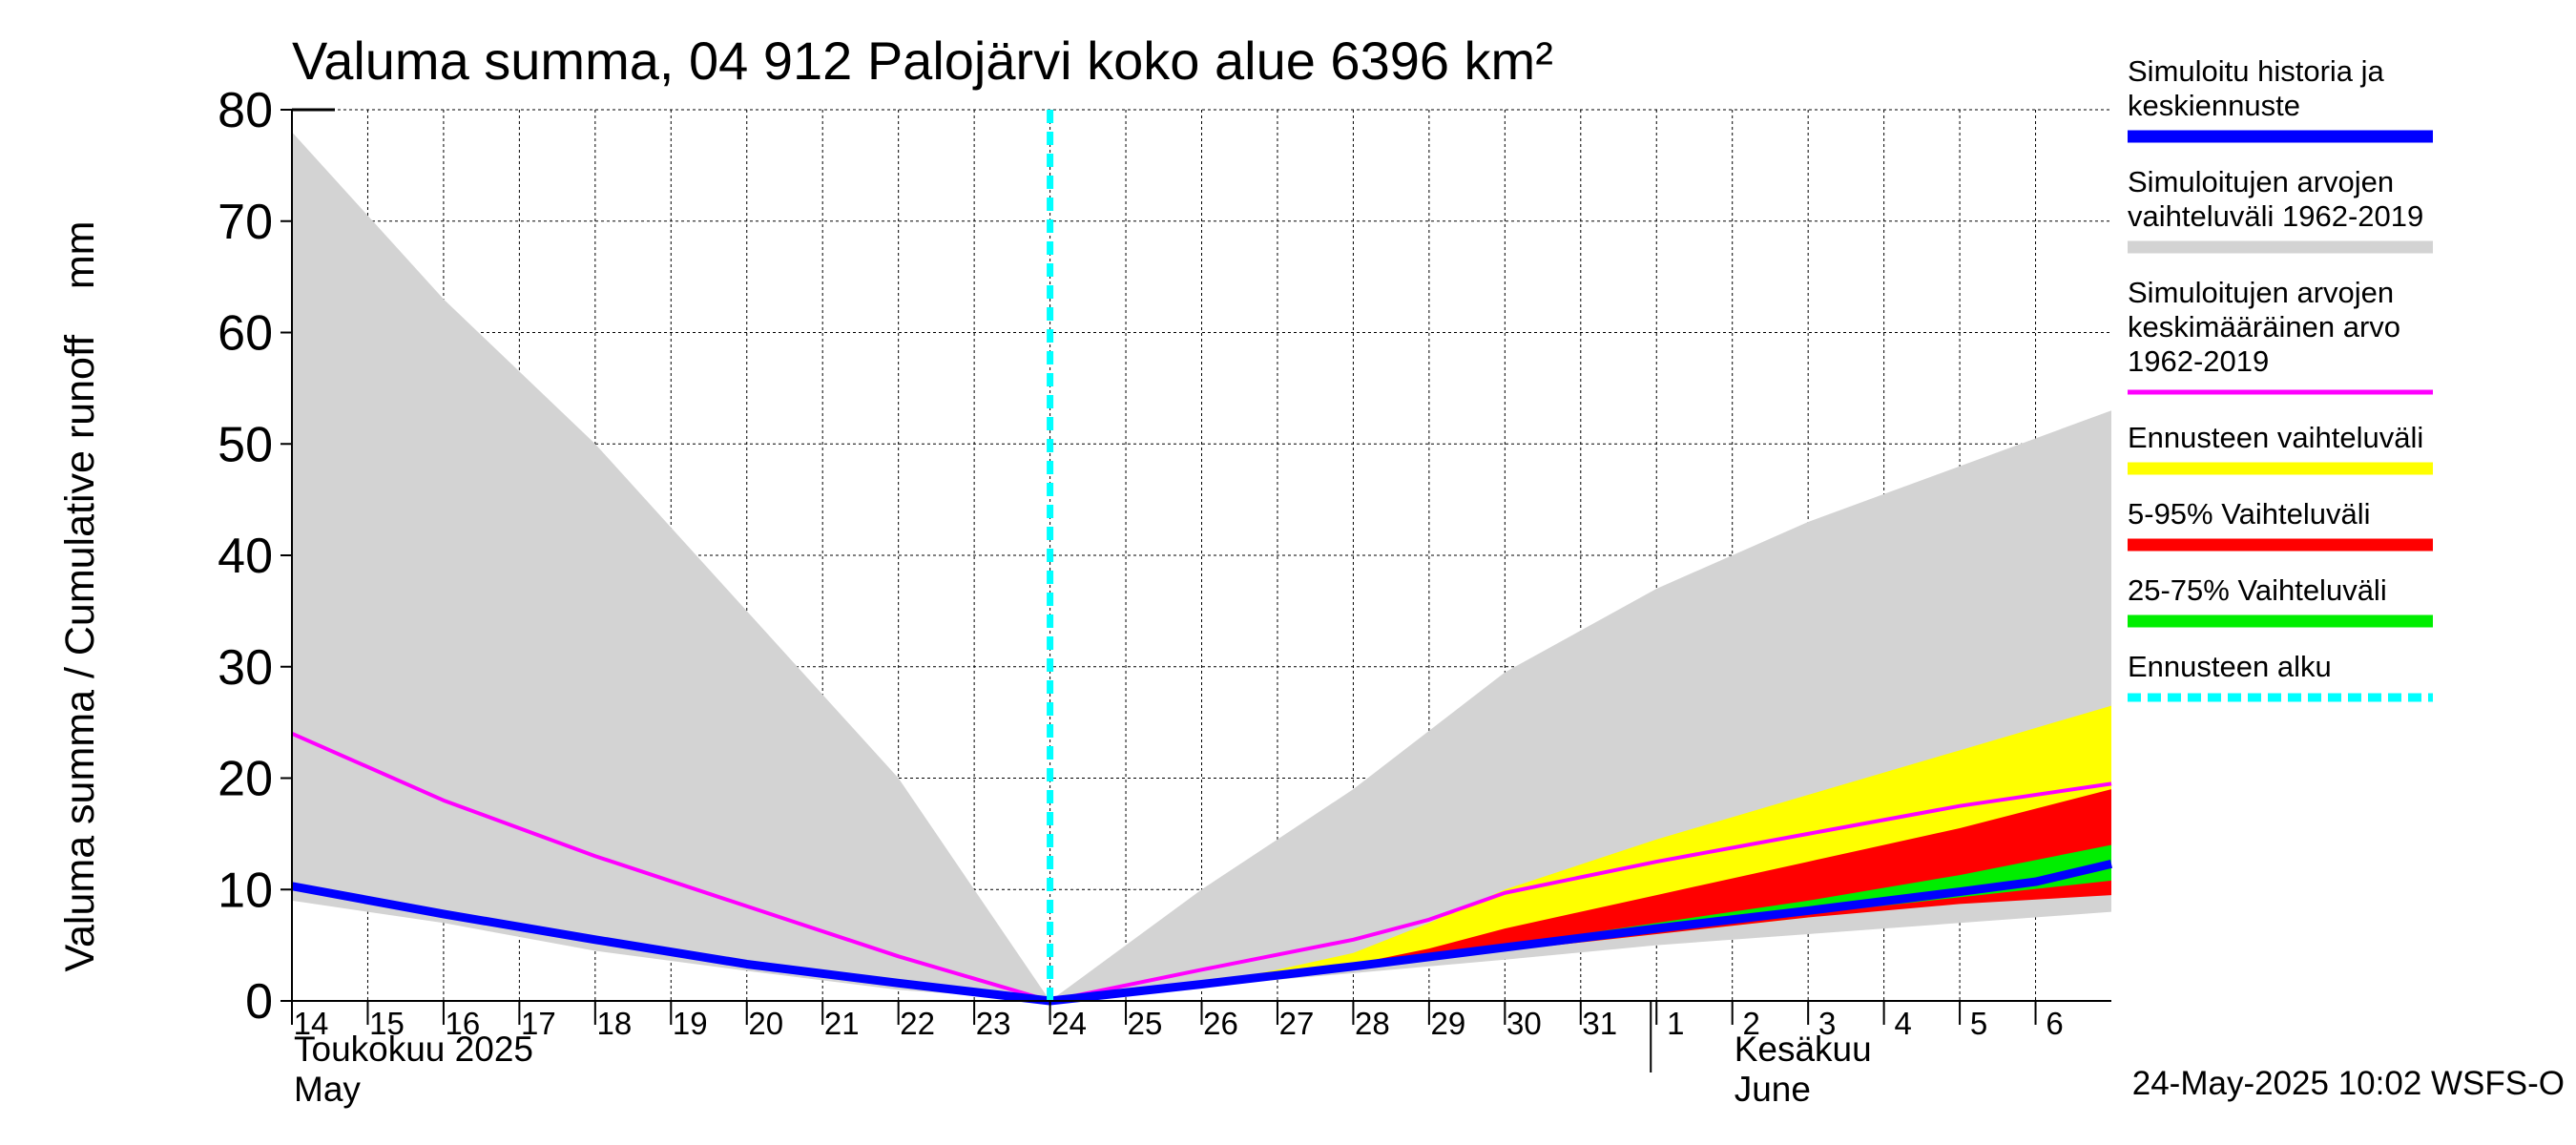 This screenshot has height=1145, width=2576. I want to click on x-tick-label: 3, so click(1827, 1023).